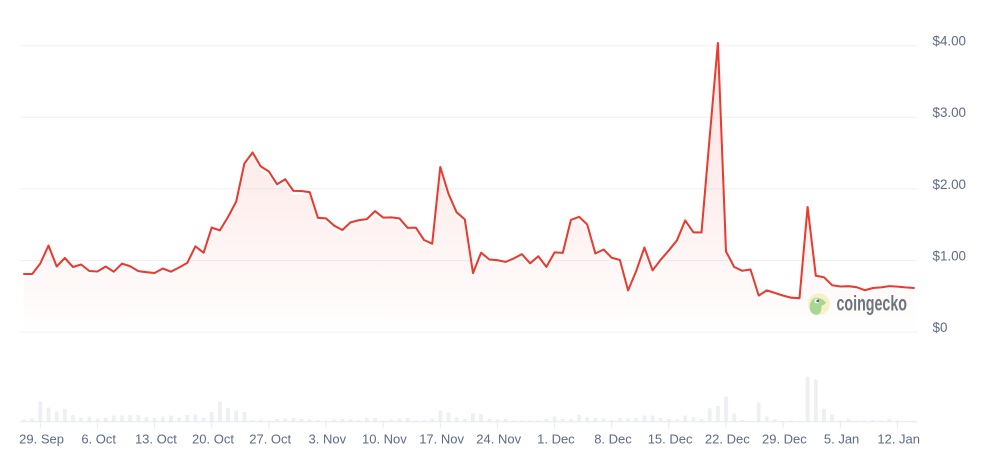 This screenshot has height=460, width=995. What do you see at coordinates (156, 439) in the screenshot?
I see `svg-text: 13. Oct` at bounding box center [156, 439].